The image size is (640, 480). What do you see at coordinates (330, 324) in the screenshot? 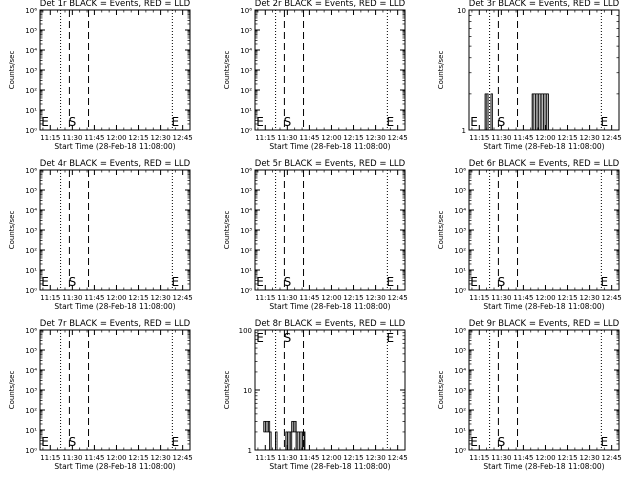
I see `chart-title: Det 8r BLACK = Events, RED = LLD` at bounding box center [330, 324].